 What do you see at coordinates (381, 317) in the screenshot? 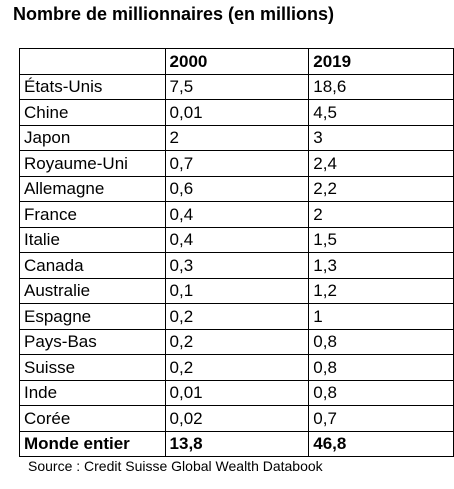
I see `cell-2019: 1` at bounding box center [381, 317].